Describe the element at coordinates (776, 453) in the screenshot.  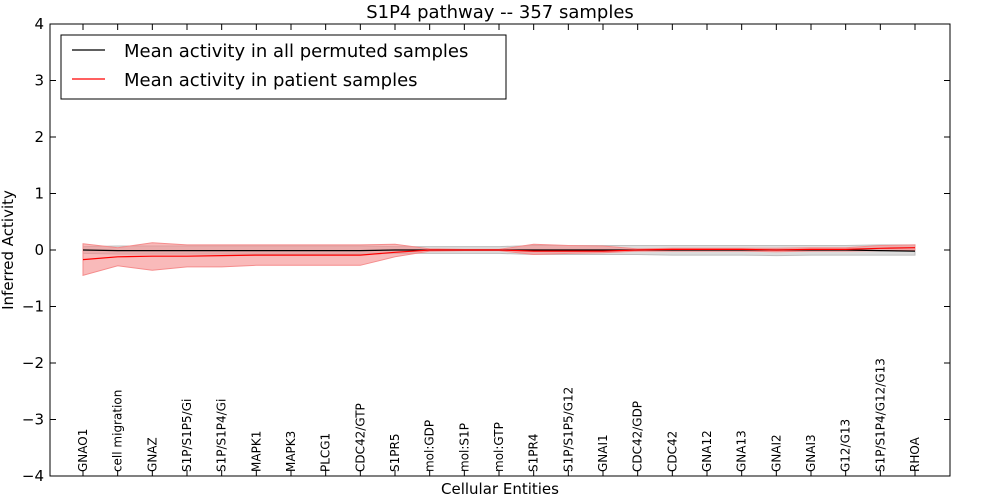
I see `x-category-label: GNAI2` at that location.